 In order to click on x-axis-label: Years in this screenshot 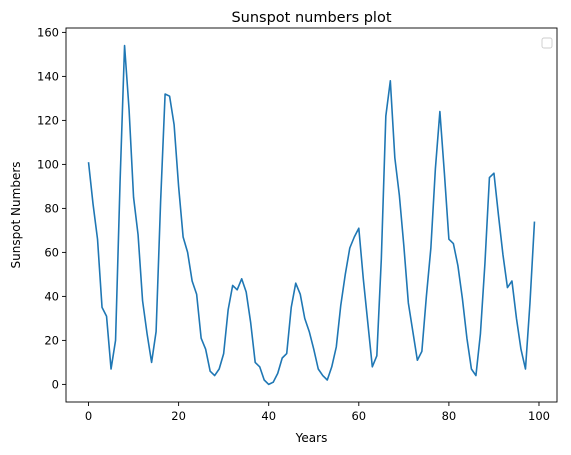, I will do `click(311, 438)`.